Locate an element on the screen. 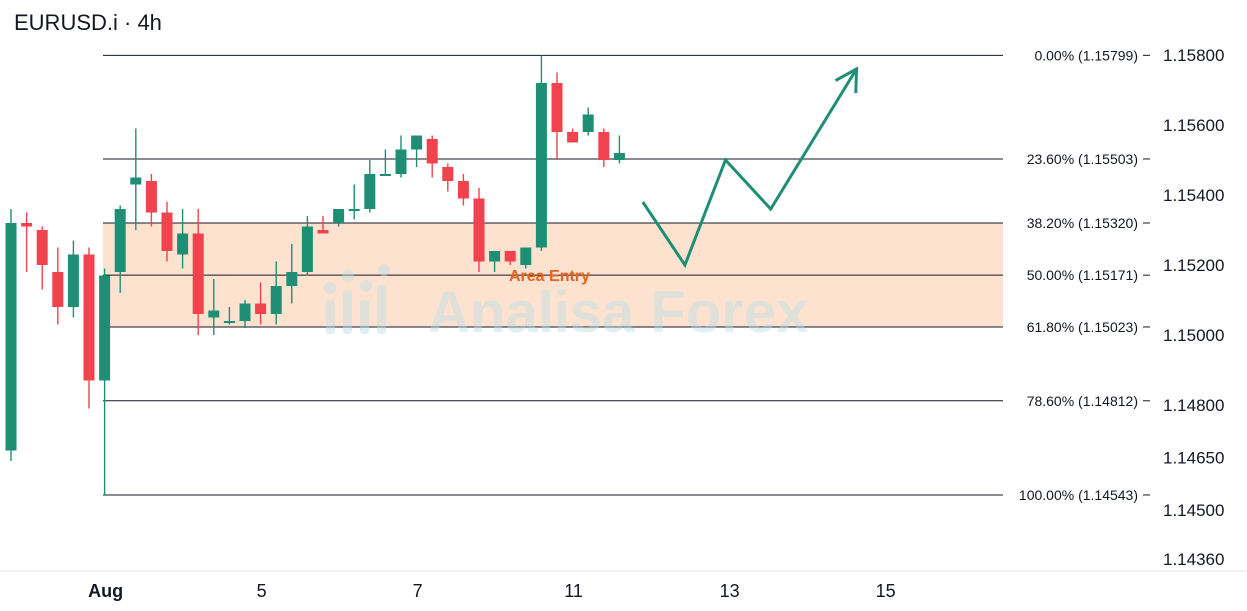 Image resolution: width=1247 pixels, height=611 pixels. price-tick-label: 1.14800 is located at coordinates (1193, 405).